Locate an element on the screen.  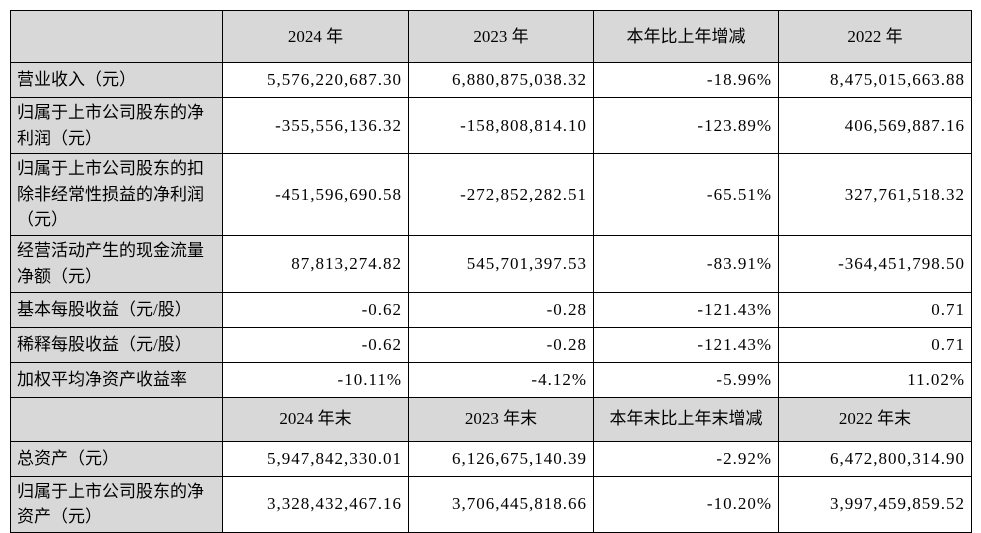
value-cell: 3,706,445,818.66 is located at coordinates (501, 504).